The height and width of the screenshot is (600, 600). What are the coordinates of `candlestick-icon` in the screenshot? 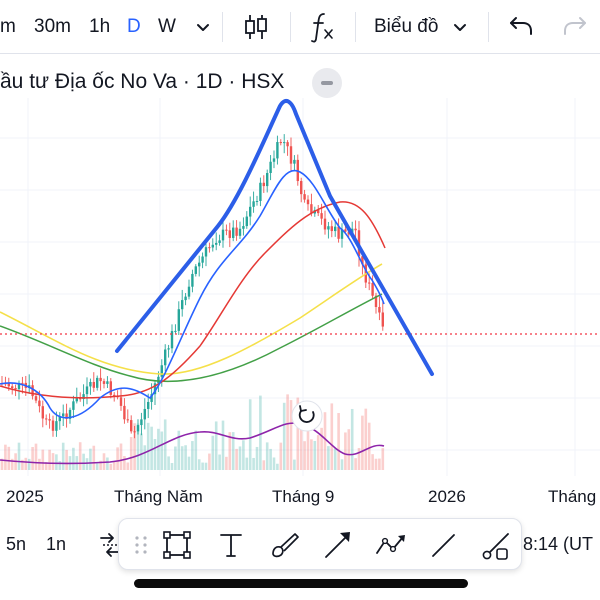 It's located at (256, 27).